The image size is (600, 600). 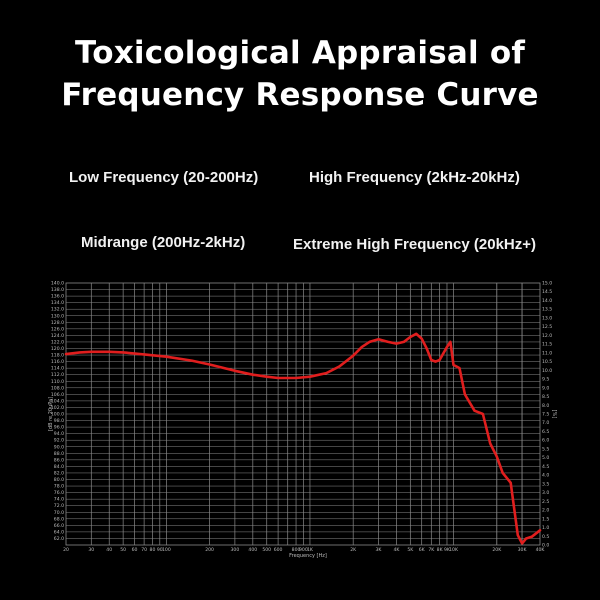 What do you see at coordinates (57, 408) in the screenshot?
I see `y-tick-label: 102.0` at bounding box center [57, 408].